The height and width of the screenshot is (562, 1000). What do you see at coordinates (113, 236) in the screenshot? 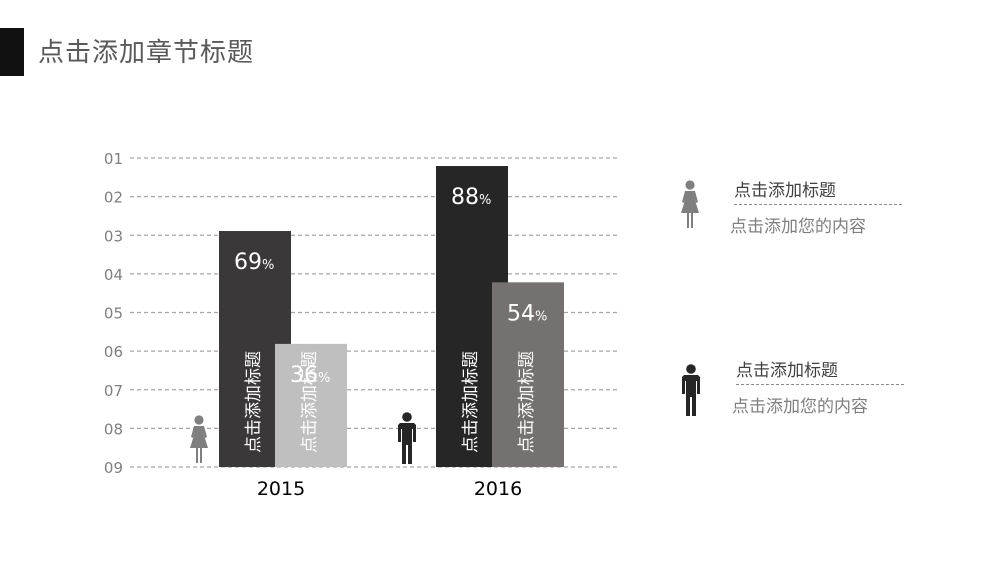
I see `y-tick-label: 03` at bounding box center [113, 236].